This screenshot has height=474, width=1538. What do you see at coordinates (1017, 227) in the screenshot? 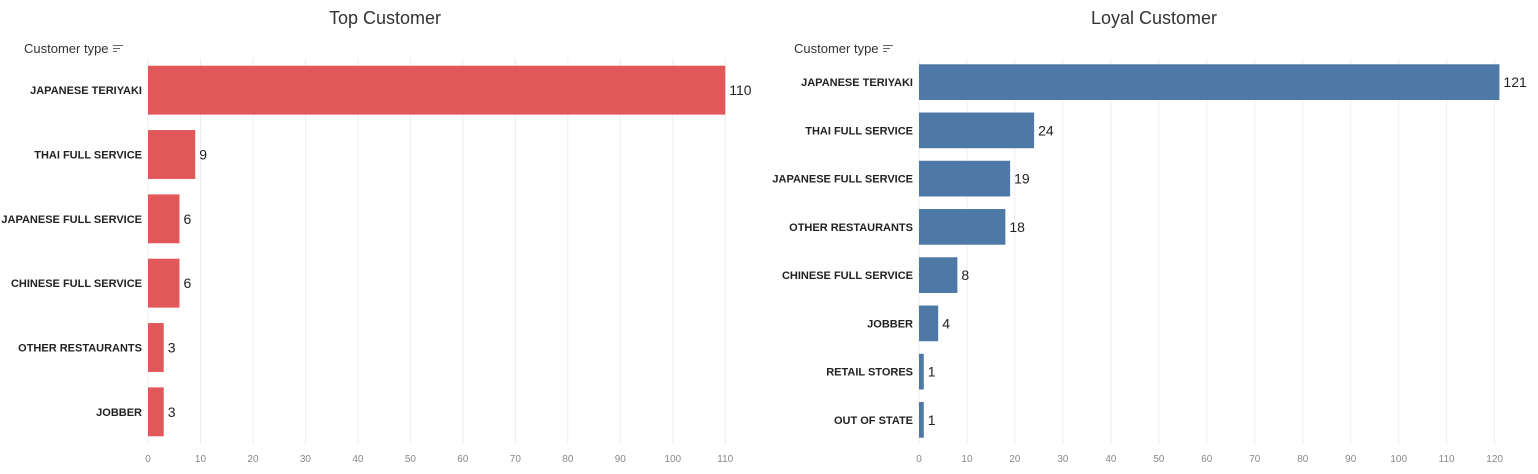
I see `data-label: 18` at bounding box center [1017, 227].